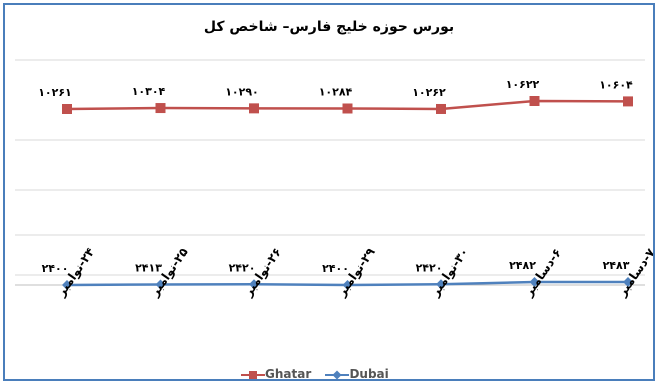 The width and height of the screenshot is (660, 387). I want to click on data-label-ghatar: ۱۰۳۰۴, so click(149, 91).